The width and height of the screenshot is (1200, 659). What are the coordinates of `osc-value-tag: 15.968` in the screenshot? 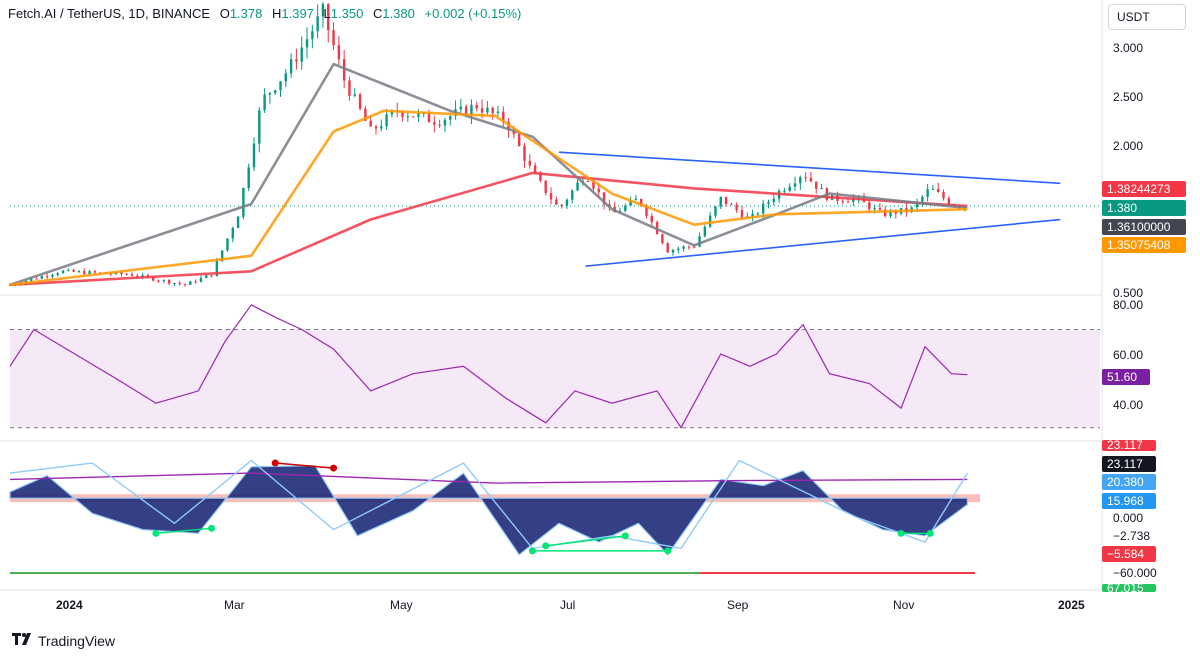 It's located at (1129, 501).